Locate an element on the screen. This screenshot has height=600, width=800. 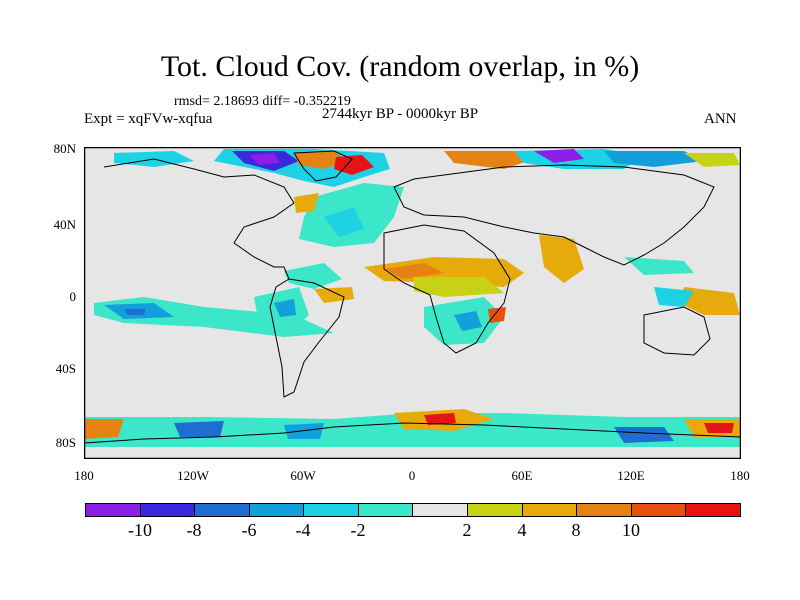
lat-tick-0: 0 is located at coordinates (73, 296).